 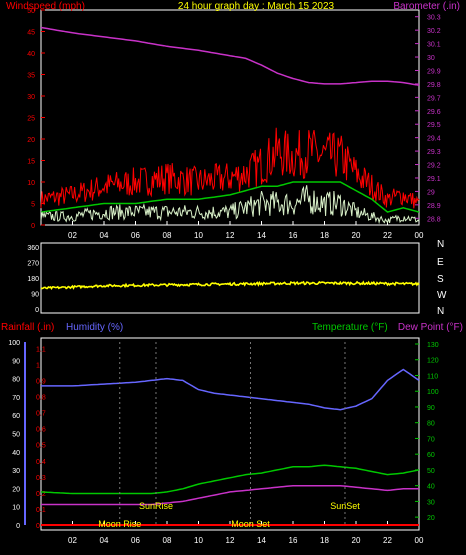 What do you see at coordinates (431, 439) in the screenshot?
I see `temp-tick-label: 70` at bounding box center [431, 439].